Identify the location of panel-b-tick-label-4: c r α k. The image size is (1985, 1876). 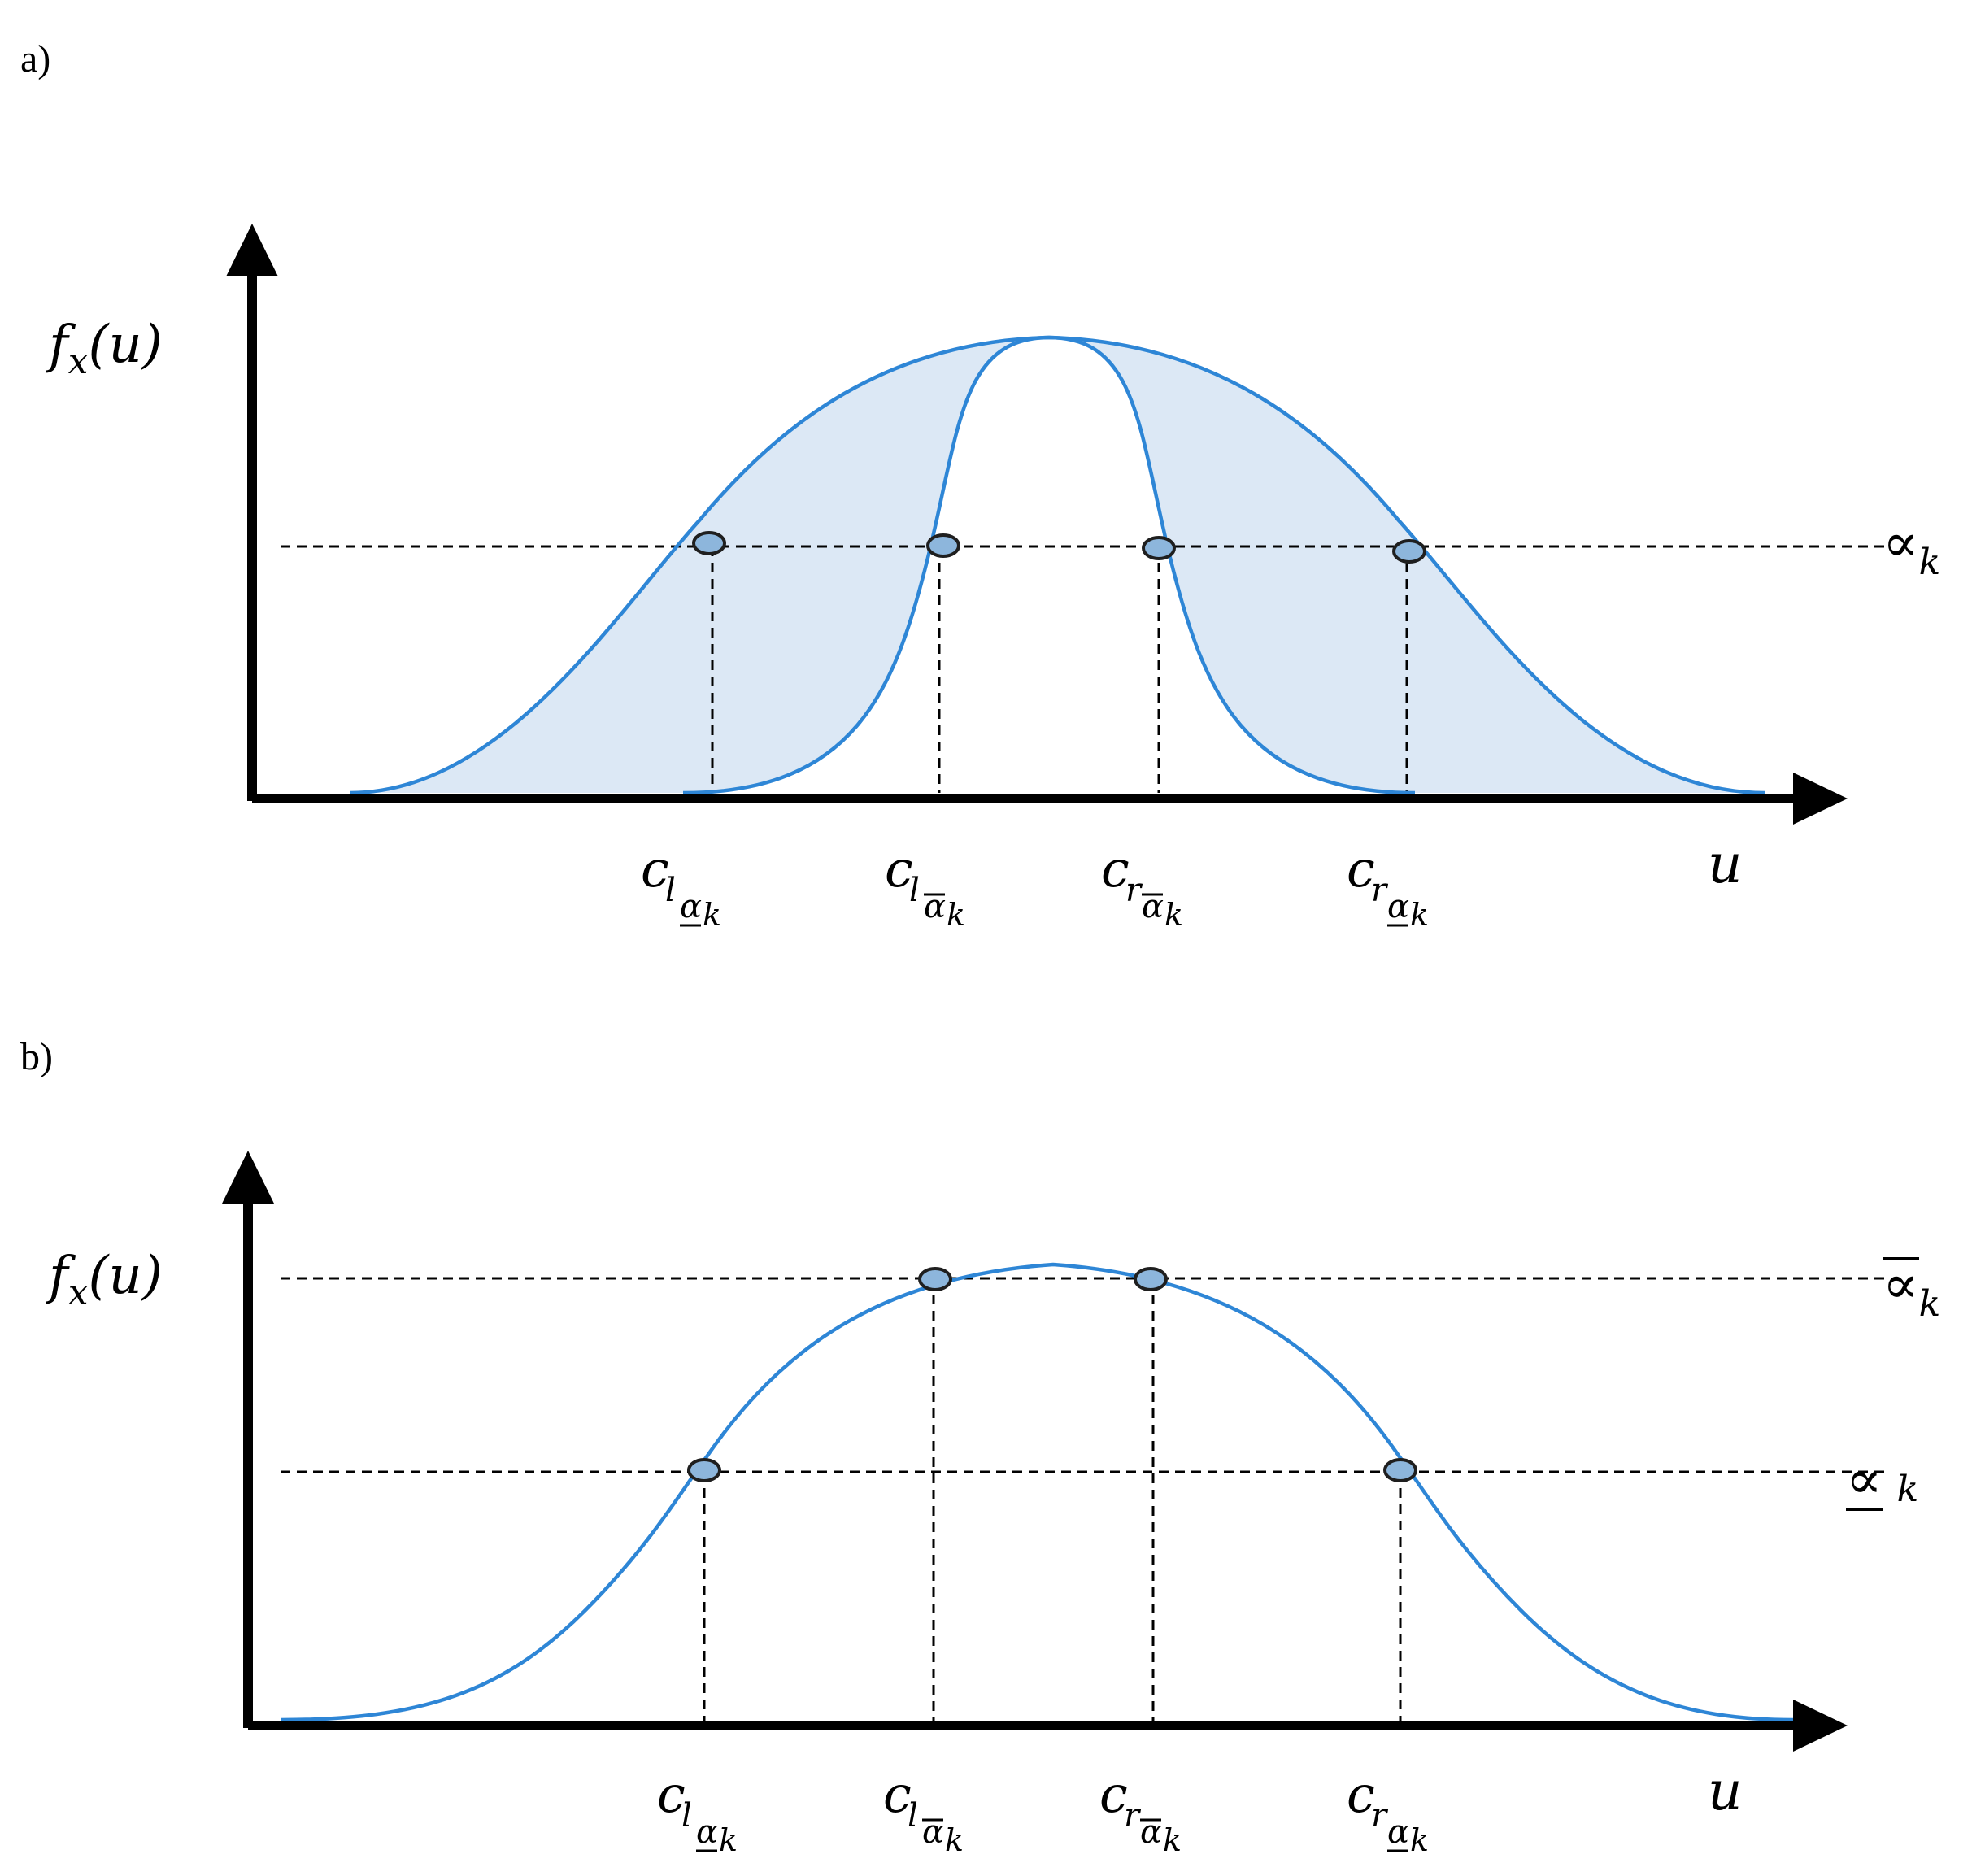
(1388, 1811).